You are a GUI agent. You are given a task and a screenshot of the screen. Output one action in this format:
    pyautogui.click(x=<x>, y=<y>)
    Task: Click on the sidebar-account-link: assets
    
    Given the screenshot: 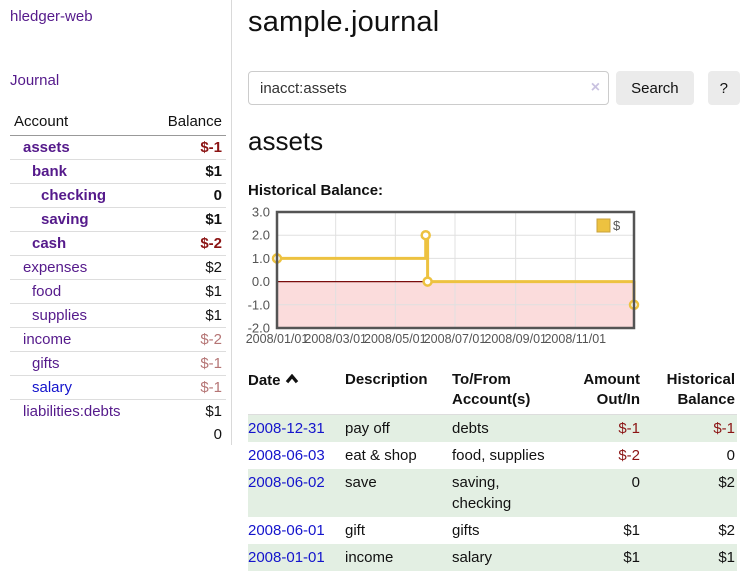 What is the action you would take?
    pyautogui.click(x=46, y=147)
    